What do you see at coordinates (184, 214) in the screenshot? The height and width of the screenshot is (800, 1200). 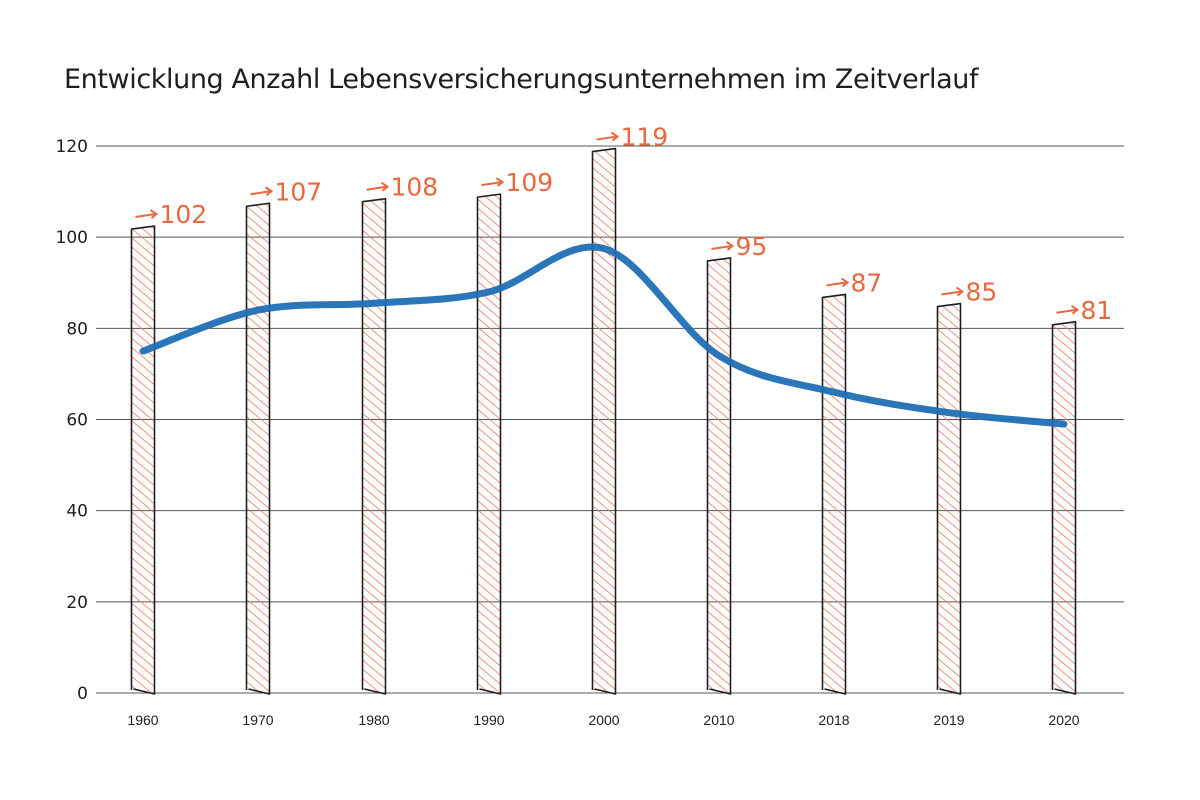 I see `data-label: 102` at bounding box center [184, 214].